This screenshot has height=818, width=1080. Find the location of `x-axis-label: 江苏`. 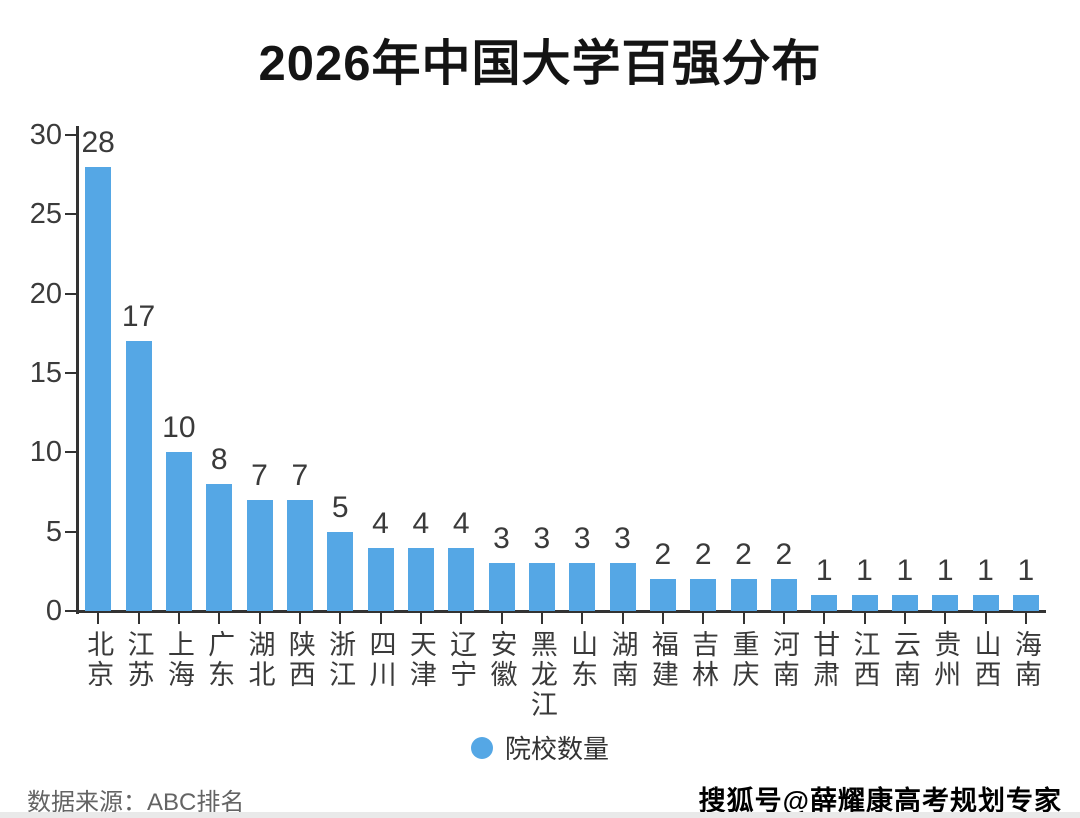

x-axis-label: 江苏 is located at coordinates (138, 660).